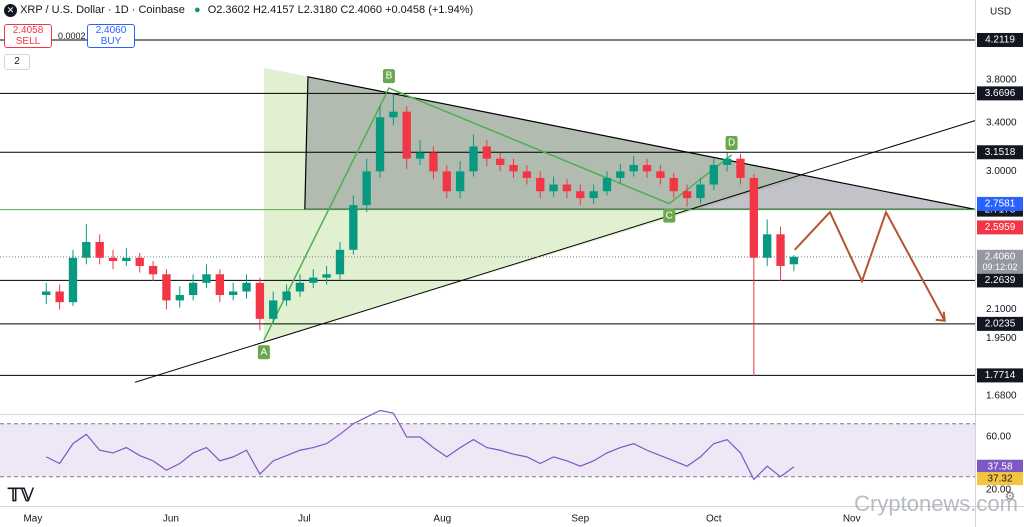  I want to click on rsi-line, so click(420, 445).